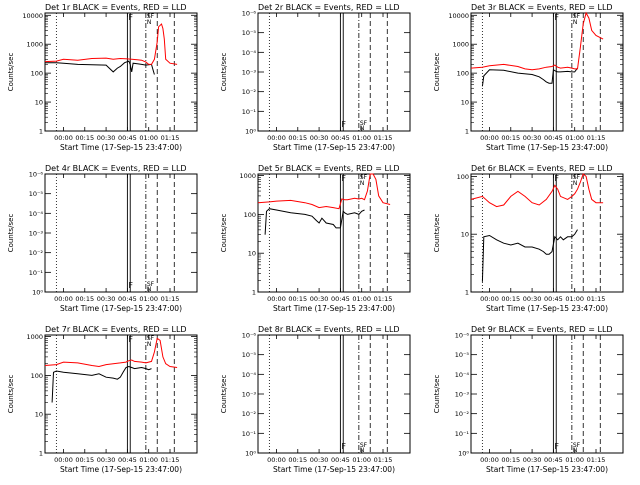 The width and height of the screenshot is (640, 485). I want to click on y-tick-label: 10⁻², so click(249, 92).